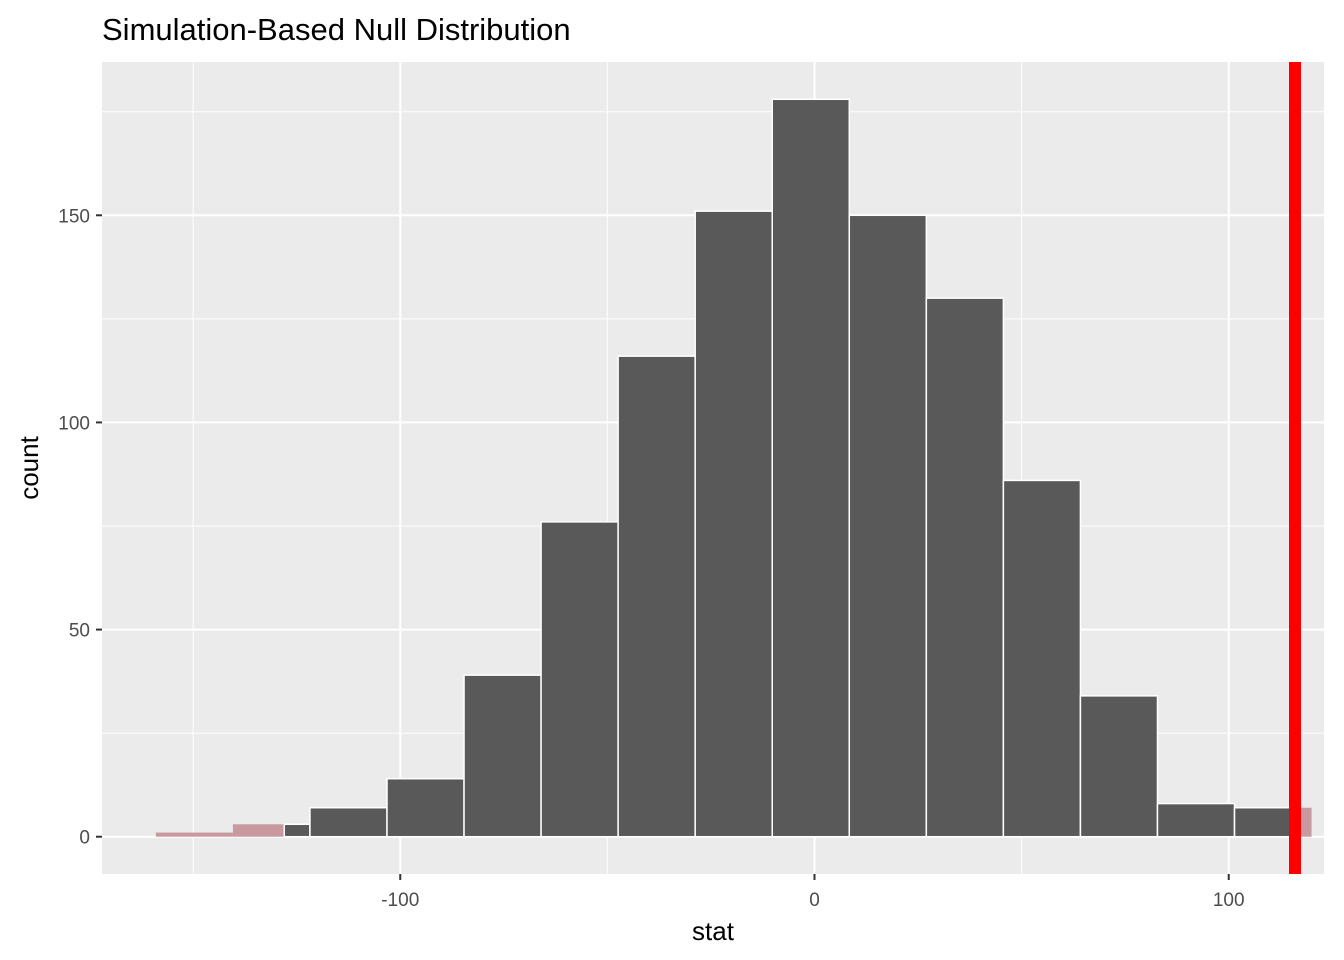 This screenshot has height=960, width=1344. What do you see at coordinates (79, 631) in the screenshot?
I see `y-tick-label: 50` at bounding box center [79, 631].